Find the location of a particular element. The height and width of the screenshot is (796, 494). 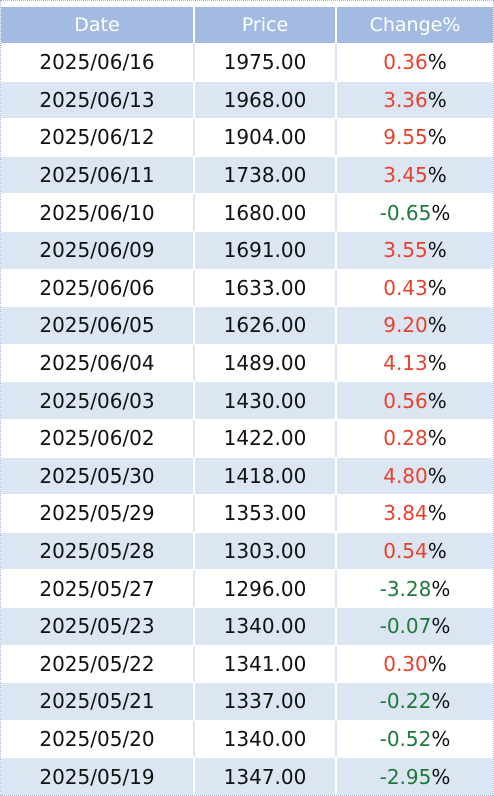

change-cell: 0.43% is located at coordinates (415, 288).